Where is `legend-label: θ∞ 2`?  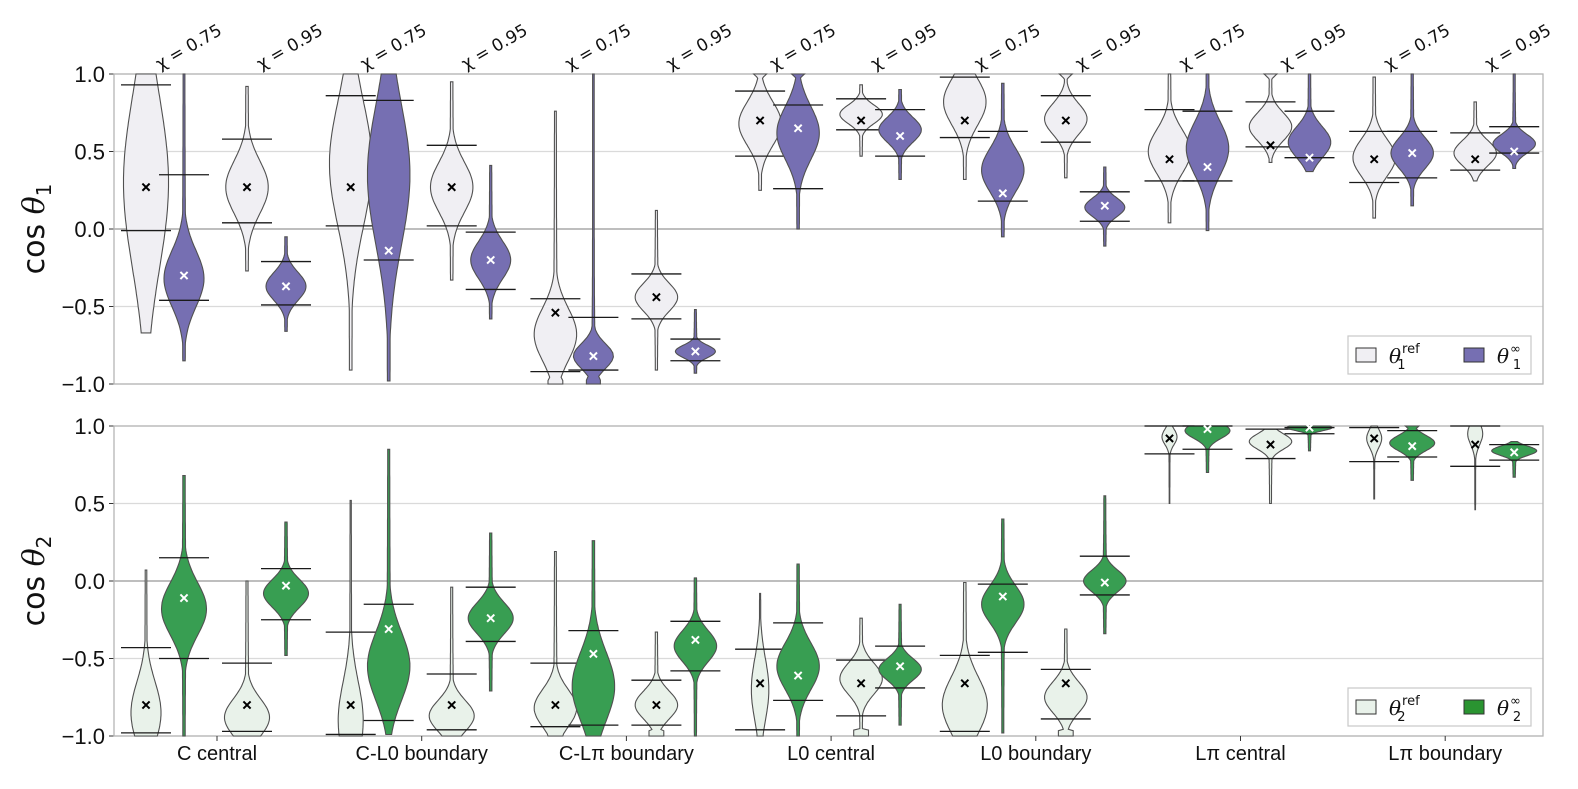
legend-label: θ∞ 2 is located at coordinates (1509, 709).